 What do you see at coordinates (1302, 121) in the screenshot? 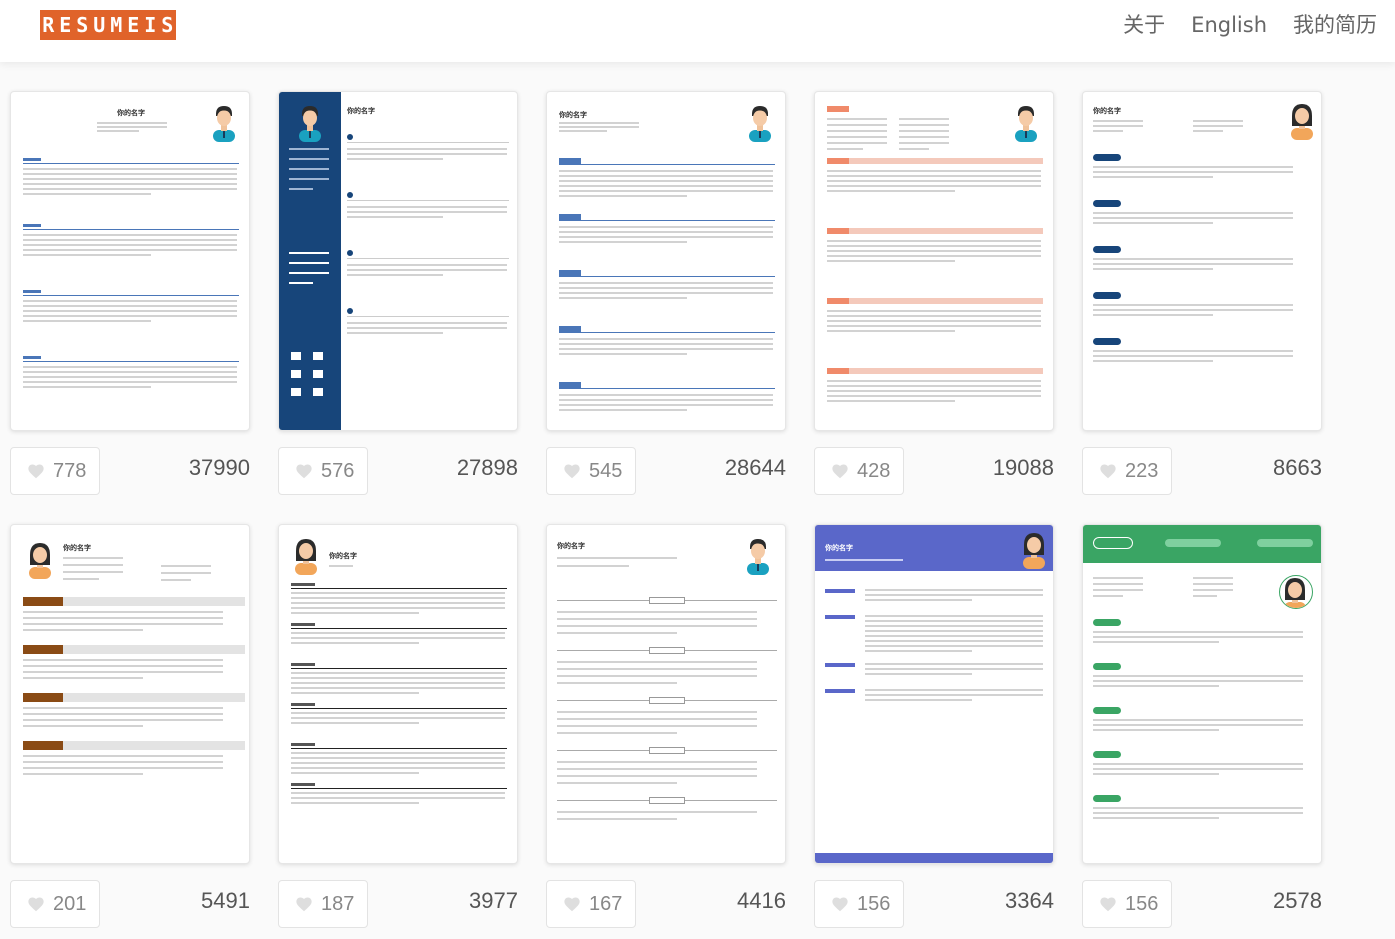
I see `resume-avatar` at bounding box center [1302, 121].